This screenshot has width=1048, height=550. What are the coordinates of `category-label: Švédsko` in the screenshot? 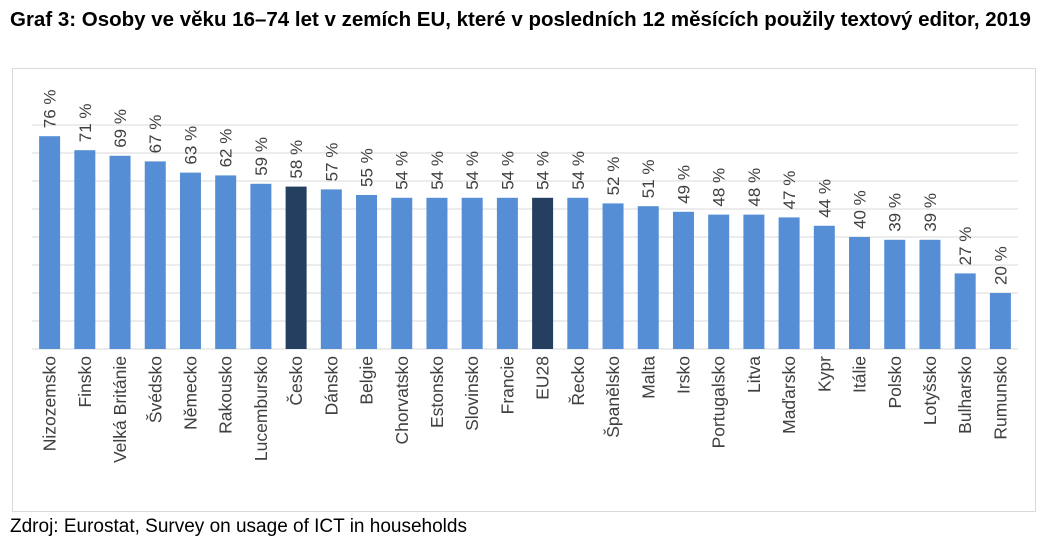 It's located at (154, 389).